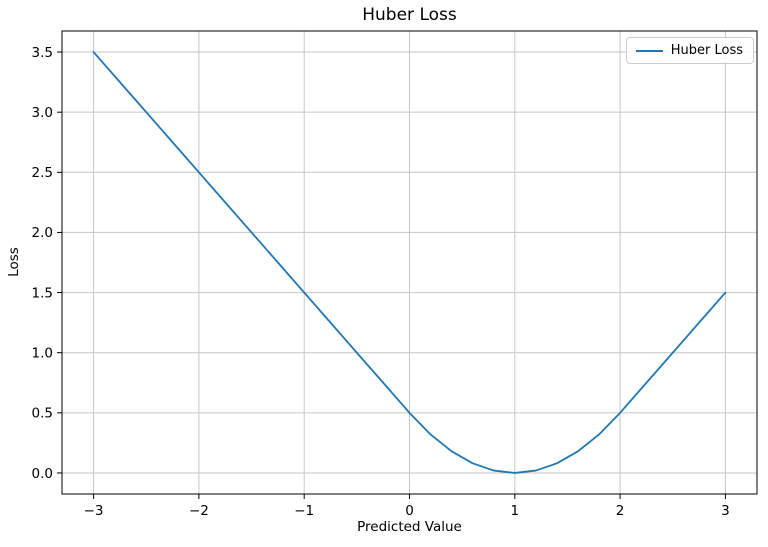 The image size is (768, 547). What do you see at coordinates (14, 262) in the screenshot?
I see `y-axis-label: Loss` at bounding box center [14, 262].